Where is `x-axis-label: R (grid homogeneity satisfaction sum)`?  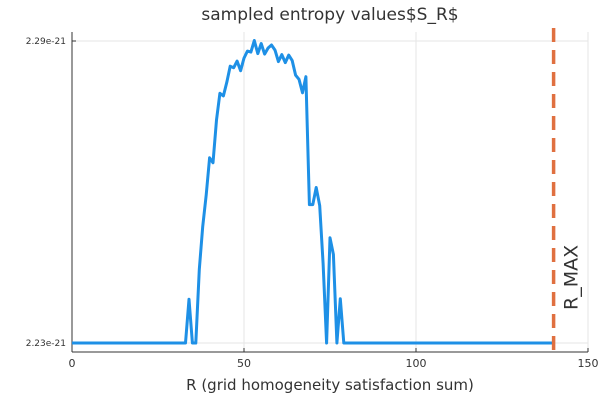
x-axis-label: R (grid homogeneity satisfaction sum) is located at coordinates (330, 385).